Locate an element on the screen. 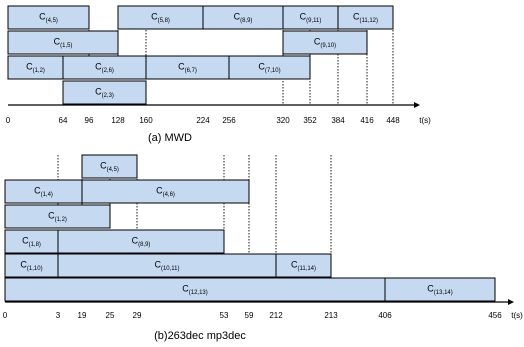 Image resolution: width=524 pixels, height=347 pixels. task-label: C(10,11) is located at coordinates (166, 266).